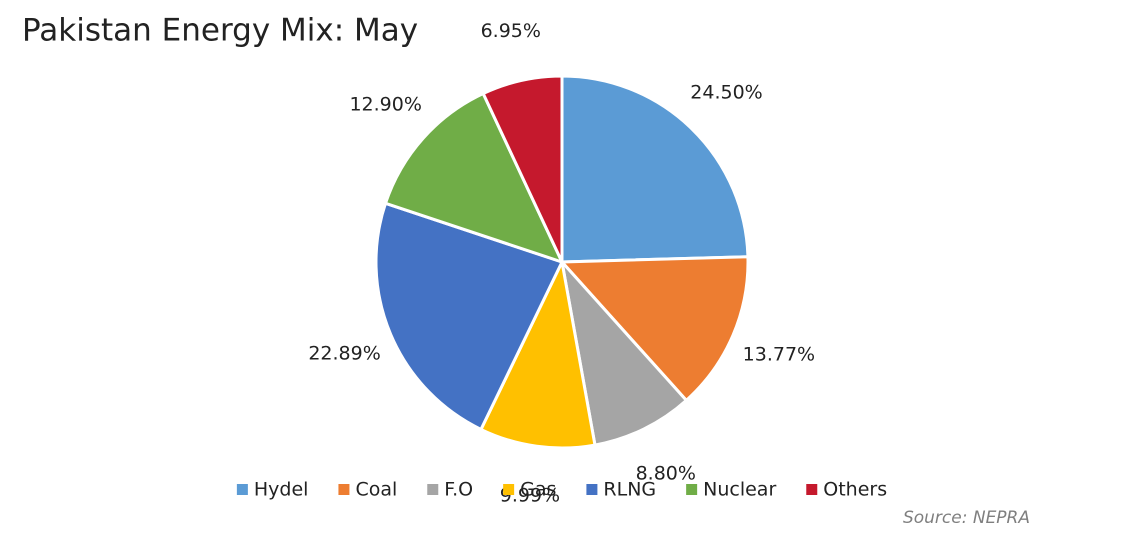 This screenshot has height=540, width=1124. Describe the element at coordinates (344, 353) in the screenshot. I see `data-label: 22.89%` at that location.